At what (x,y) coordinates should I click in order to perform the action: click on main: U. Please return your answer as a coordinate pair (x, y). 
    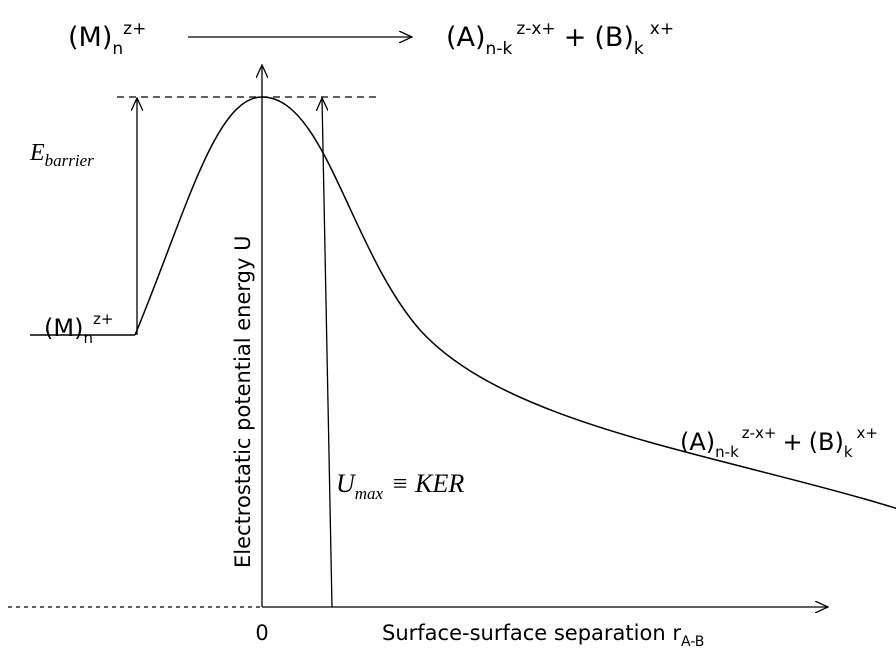
    Looking at the image, I should click on (346, 483).